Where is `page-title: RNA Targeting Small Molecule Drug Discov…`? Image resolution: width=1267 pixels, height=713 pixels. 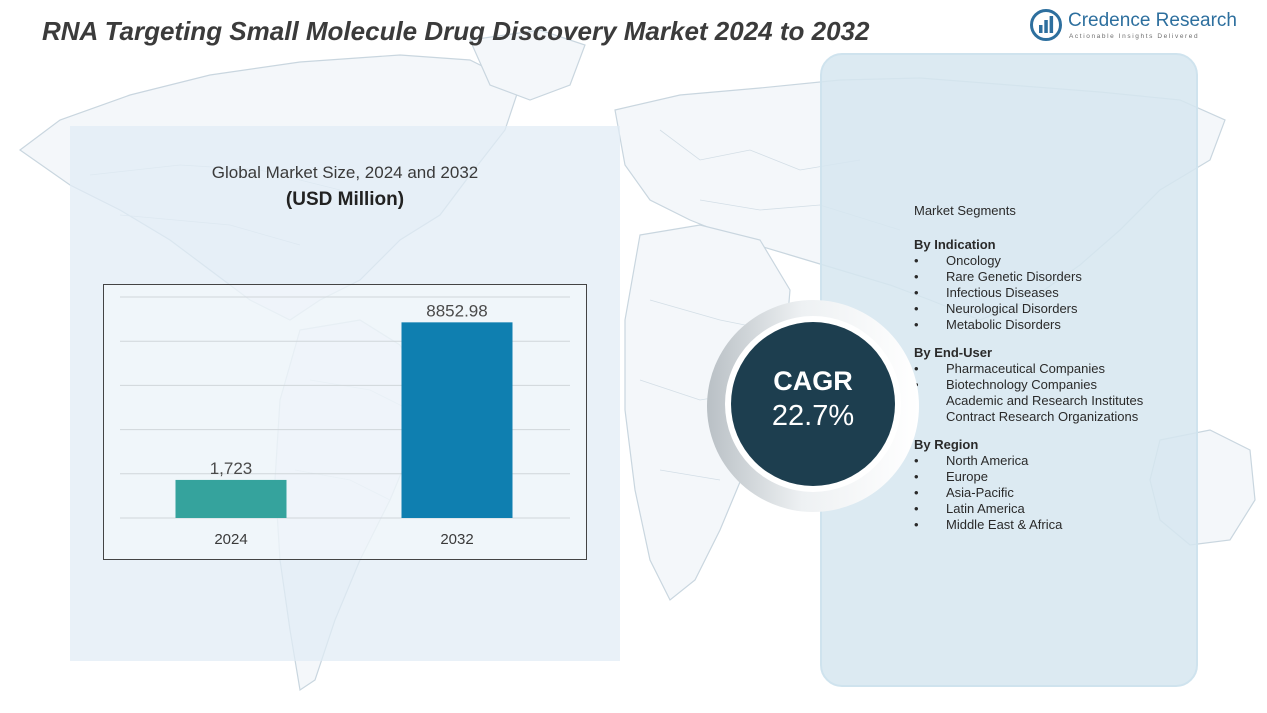 page-title: RNA Targeting Small Molecule Drug Discov… is located at coordinates (456, 31).